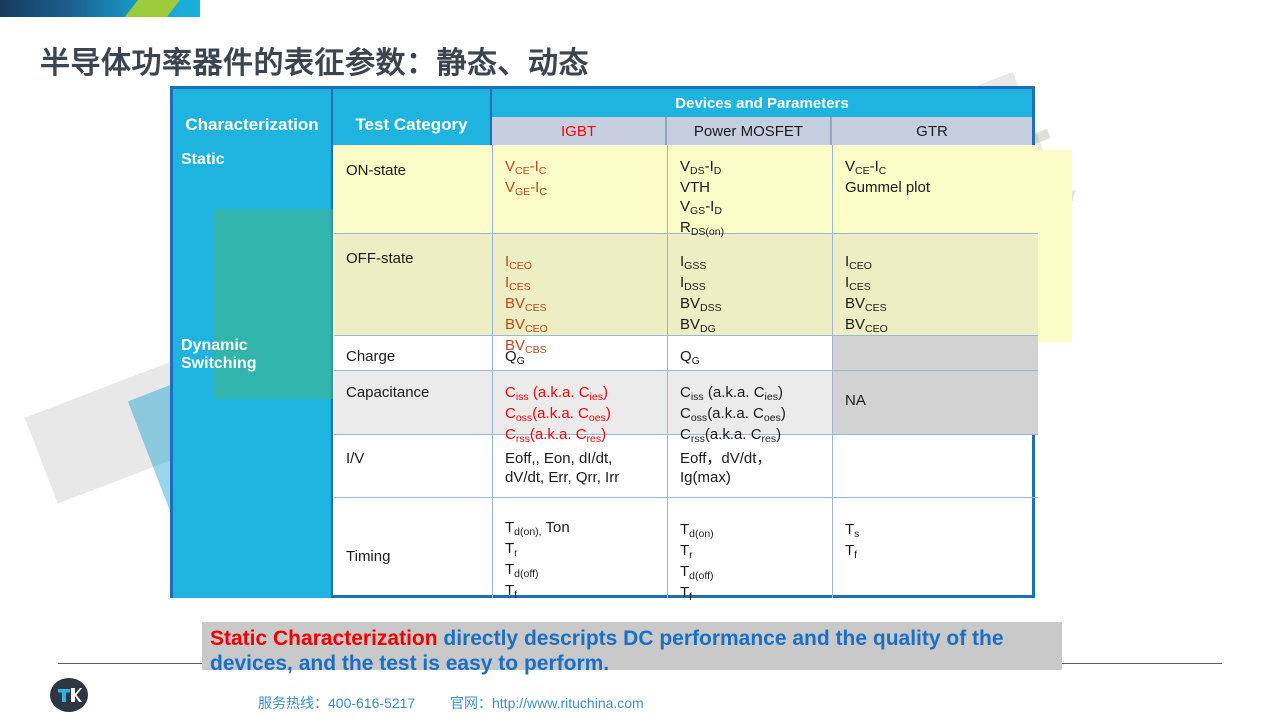  Describe the element at coordinates (368, 556) in the screenshot. I see `cell-test-category-timing: Timing` at that location.